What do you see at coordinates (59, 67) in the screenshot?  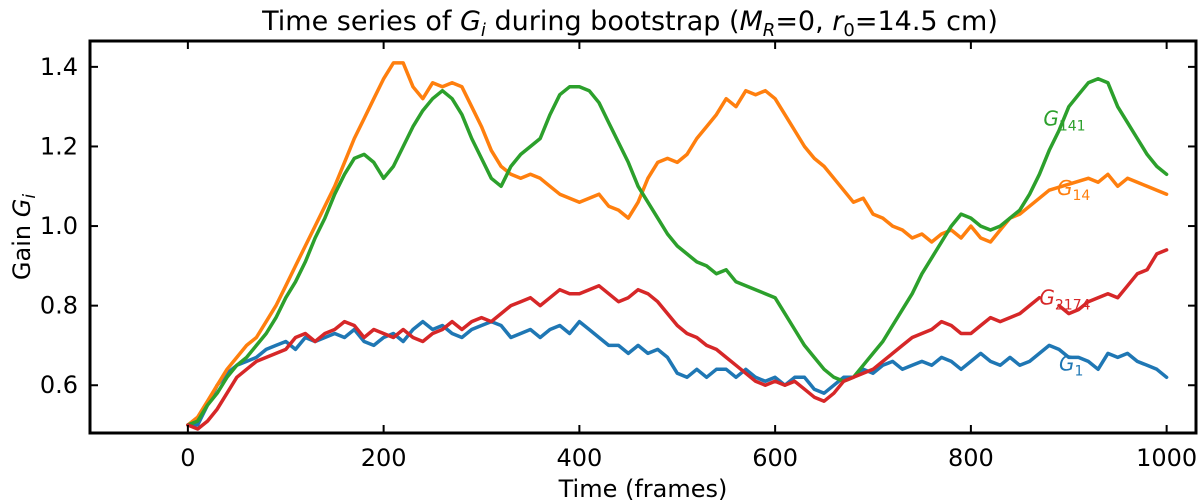 I see `y-tick-label: 1.4` at bounding box center [59, 67].